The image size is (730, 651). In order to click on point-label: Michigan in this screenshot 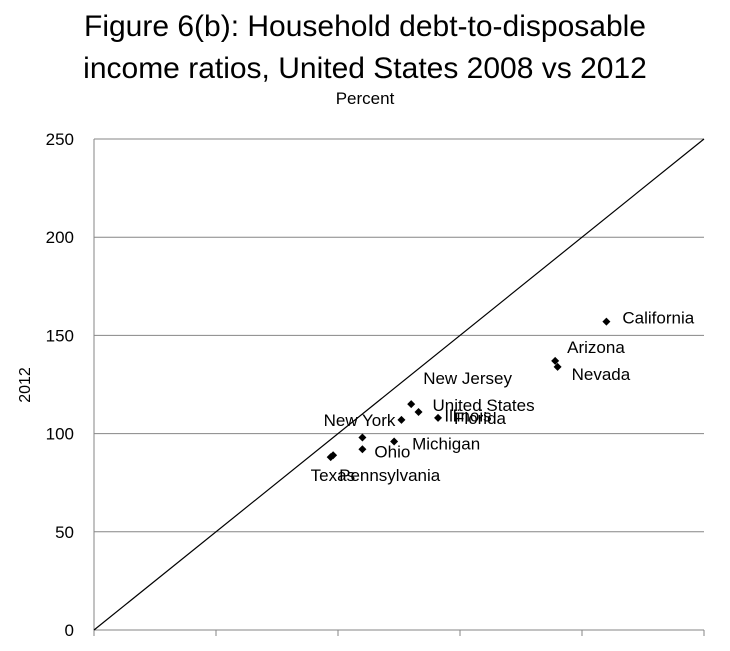, I will do `click(446, 443)`.